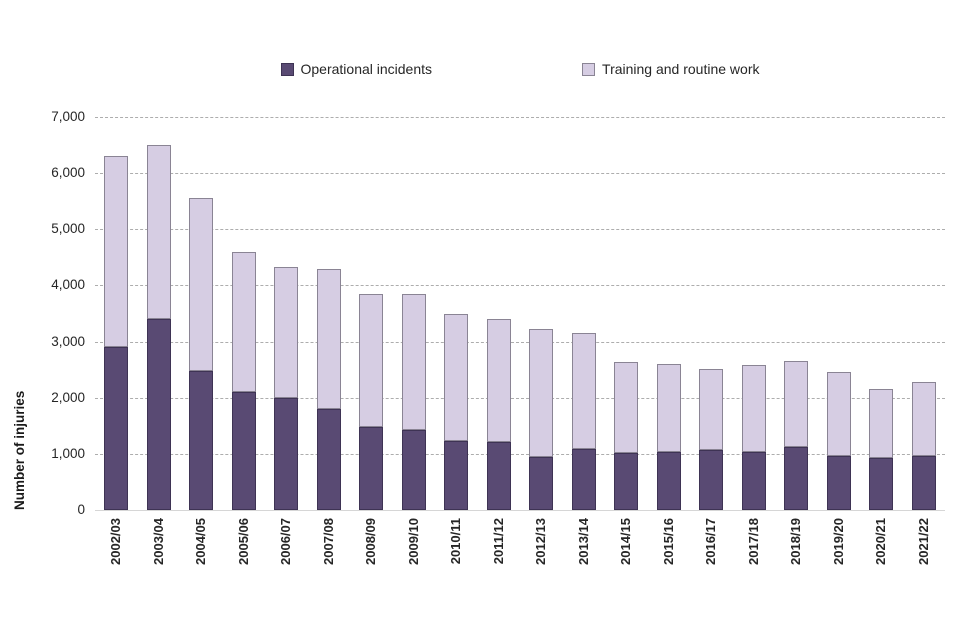 The width and height of the screenshot is (960, 640). Describe the element at coordinates (668, 541) in the screenshot. I see `x-tick-label: 2015/16` at that location.